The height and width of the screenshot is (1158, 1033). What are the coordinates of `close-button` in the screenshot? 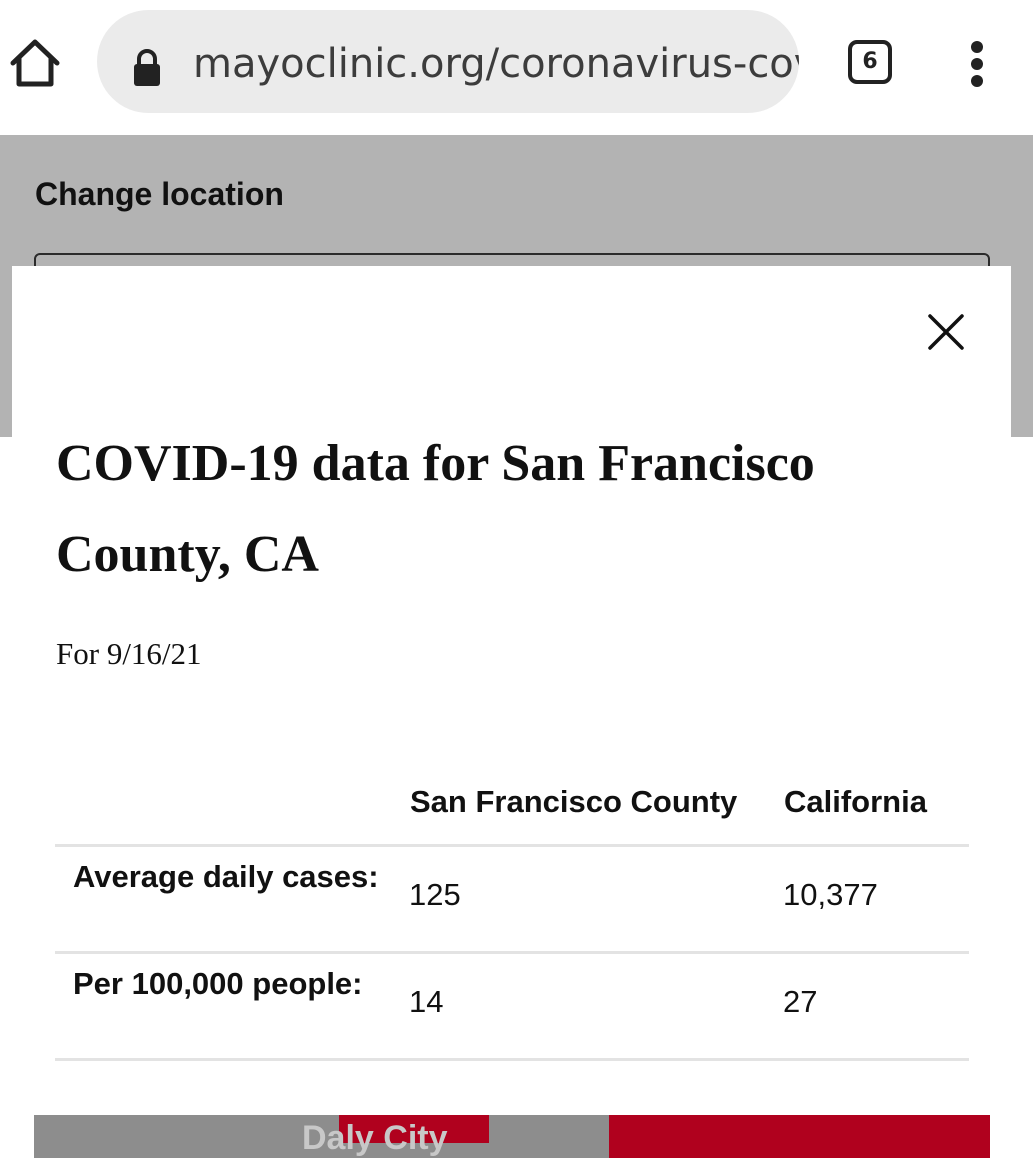 It's located at (946, 332).